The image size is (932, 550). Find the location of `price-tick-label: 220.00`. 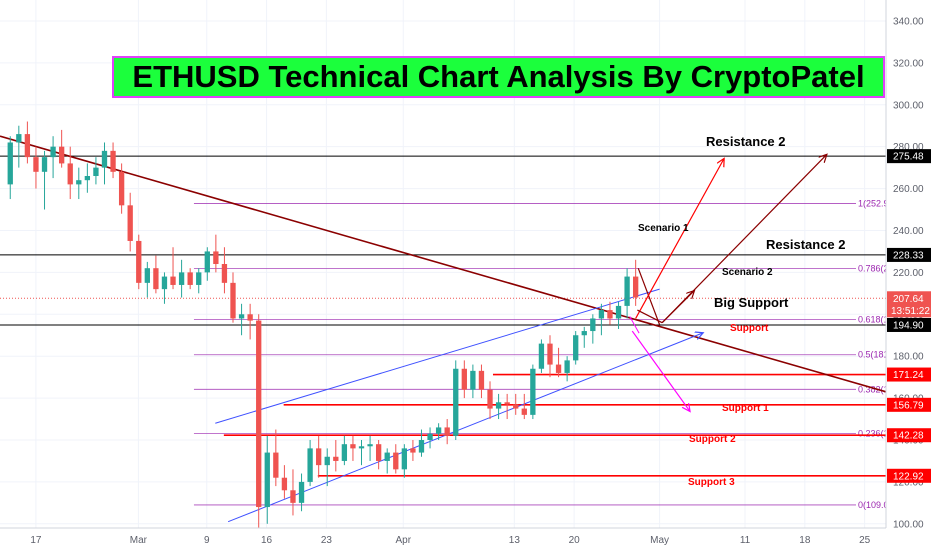

price-tick-label: 220.00 is located at coordinates (908, 273).